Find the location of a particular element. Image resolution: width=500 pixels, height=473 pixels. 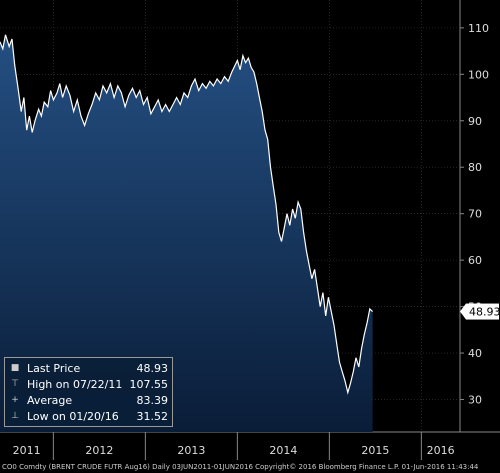

legend-label: High on 07/22/11 is located at coordinates (75, 384).